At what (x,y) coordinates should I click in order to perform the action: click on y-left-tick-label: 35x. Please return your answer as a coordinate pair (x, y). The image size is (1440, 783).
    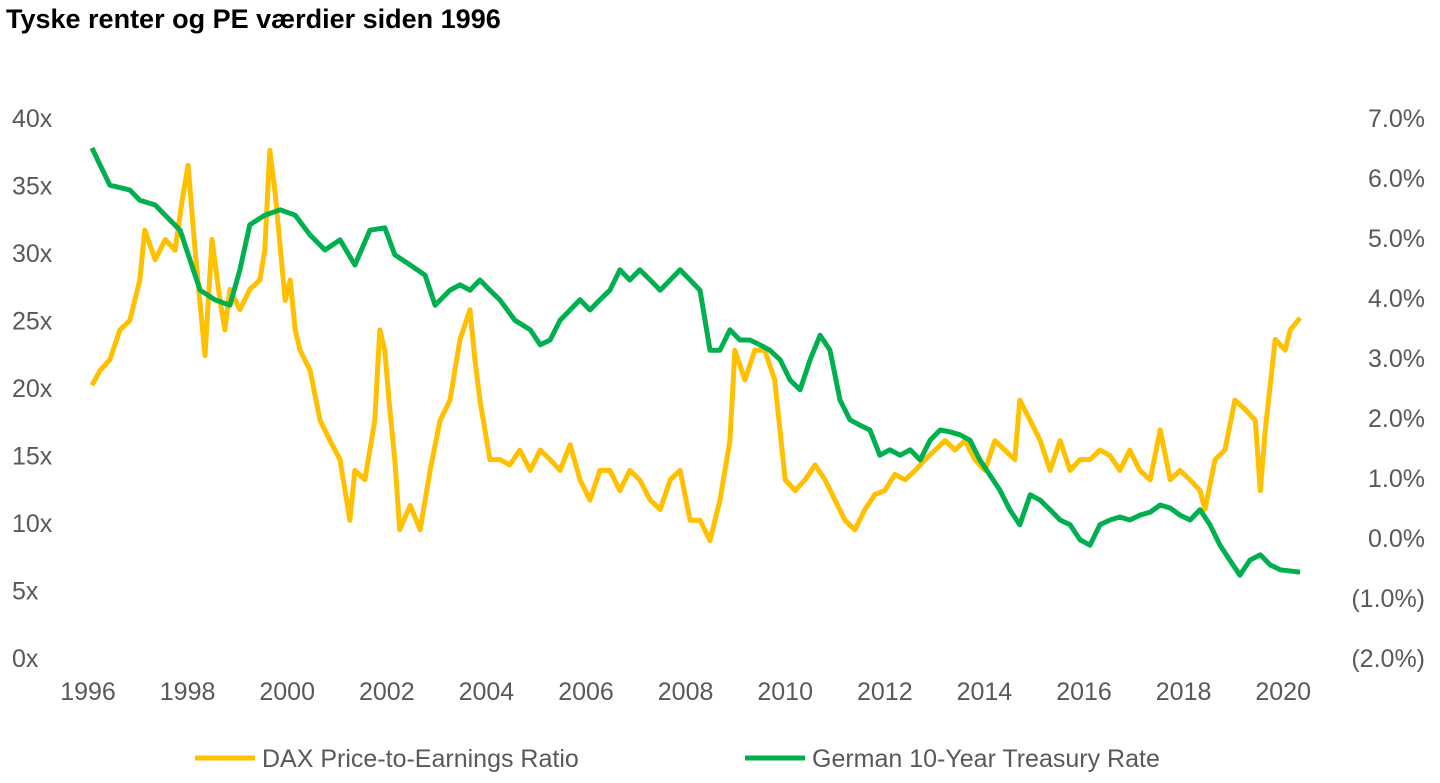
    Looking at the image, I should click on (32, 187).